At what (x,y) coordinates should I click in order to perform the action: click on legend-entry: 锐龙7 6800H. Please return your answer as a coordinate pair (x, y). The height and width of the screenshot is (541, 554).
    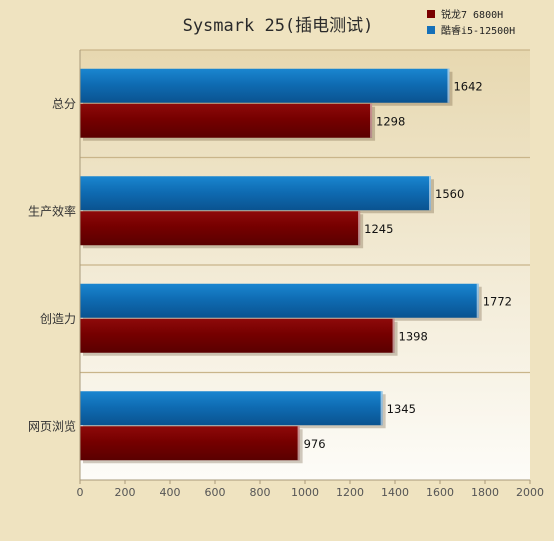
    Looking at the image, I should click on (472, 14).